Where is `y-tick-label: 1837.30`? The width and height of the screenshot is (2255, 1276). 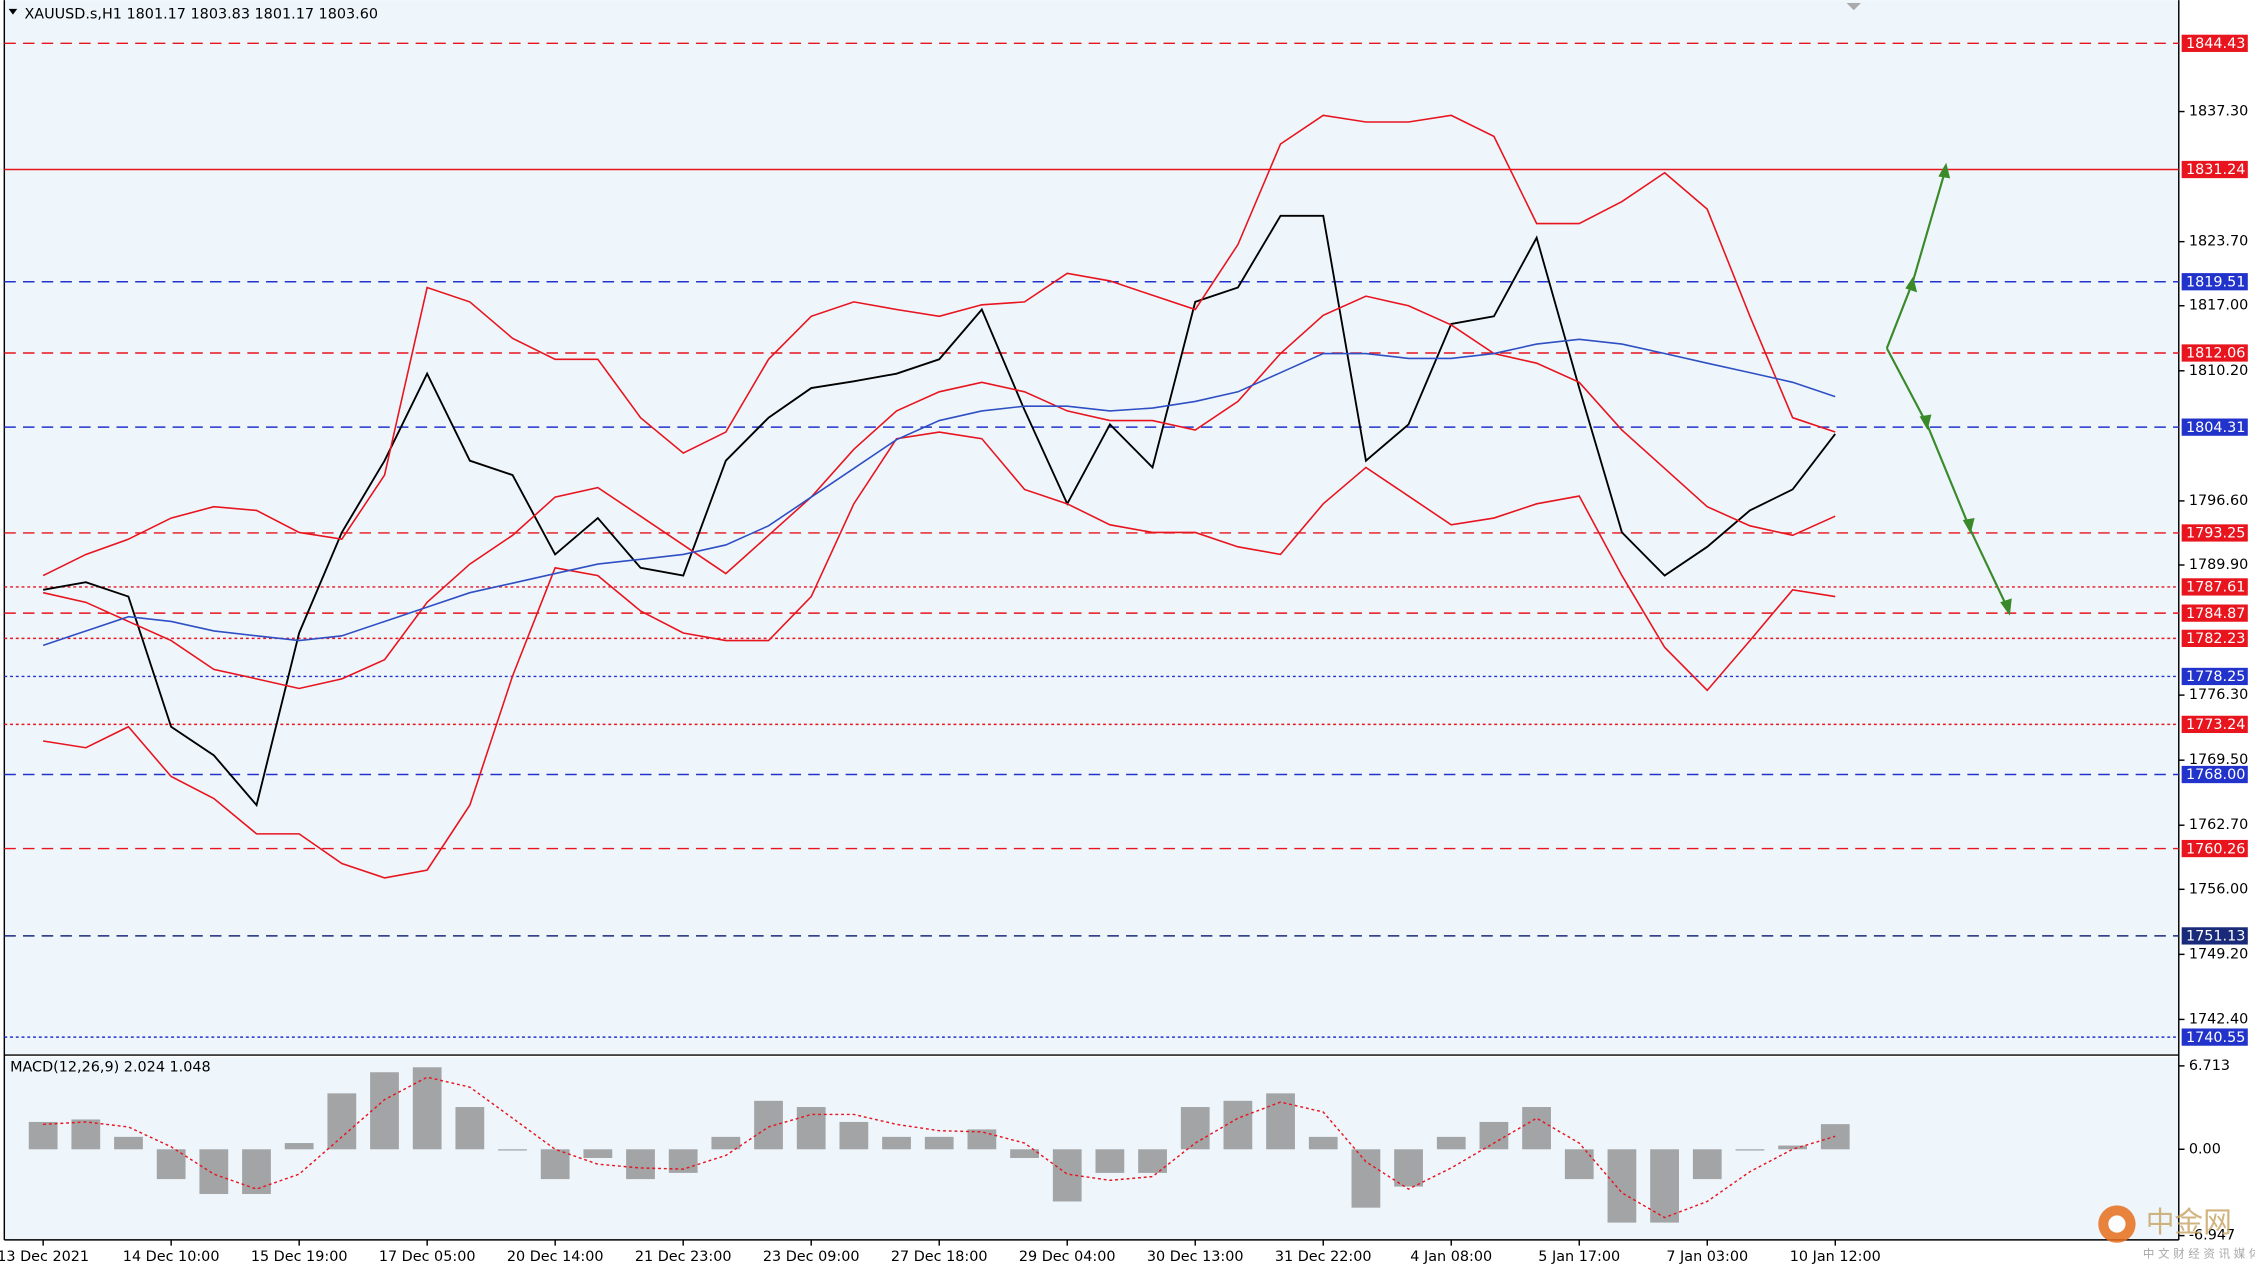
y-tick-label: 1837.30 is located at coordinates (2218, 112).